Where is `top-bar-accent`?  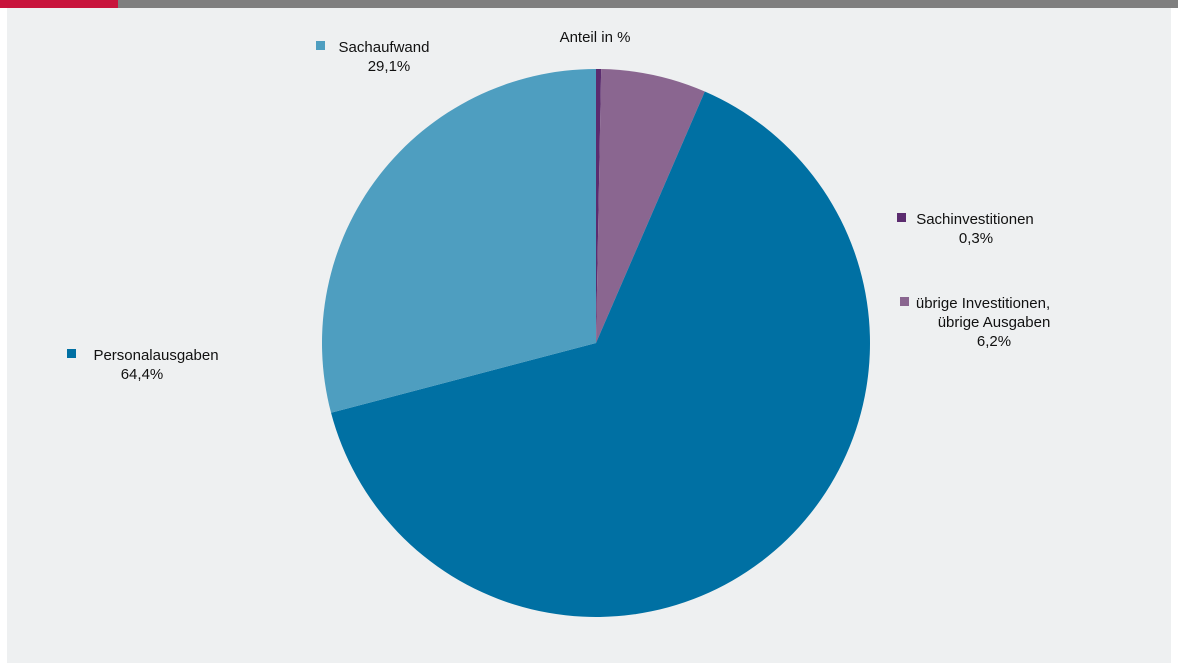
top-bar-accent is located at coordinates (59, 4).